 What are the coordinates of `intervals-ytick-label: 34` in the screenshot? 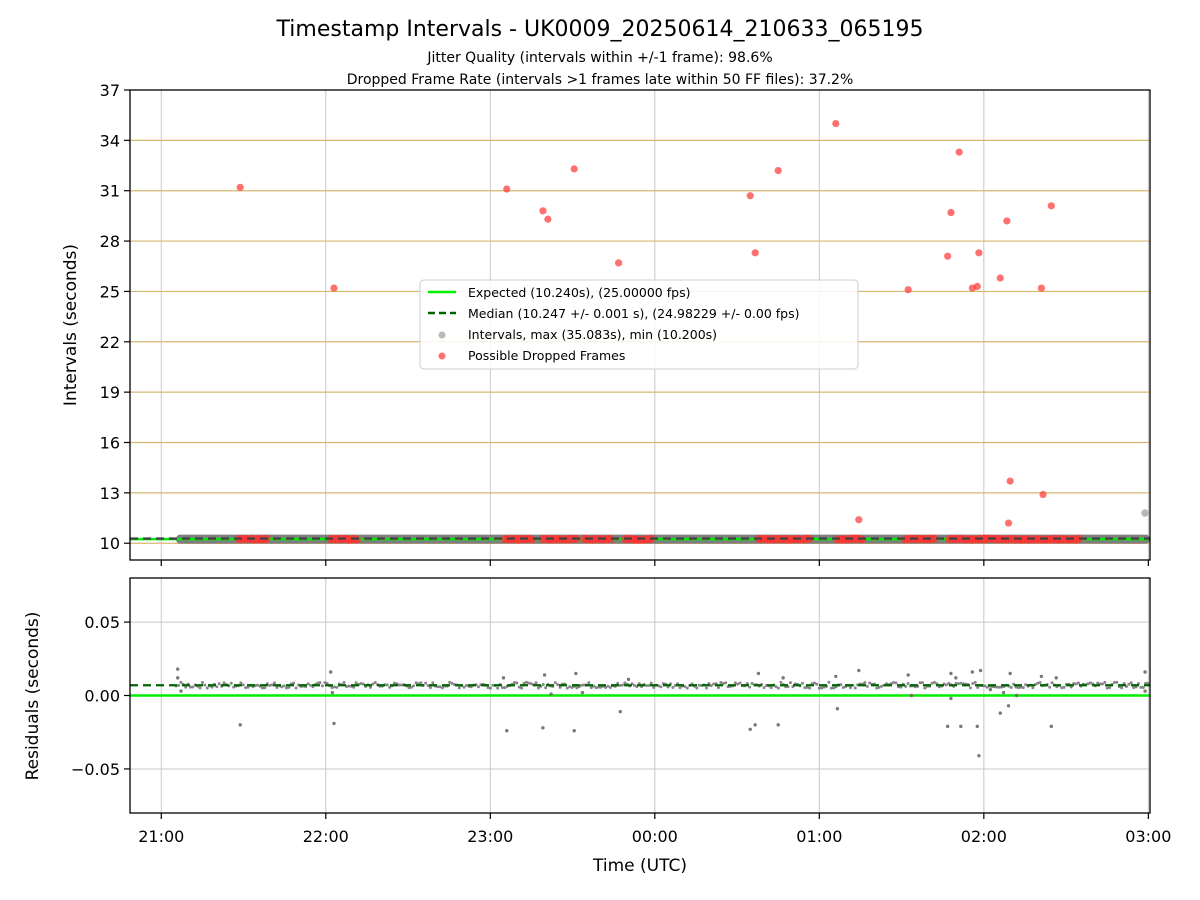 It's located at (110, 140).